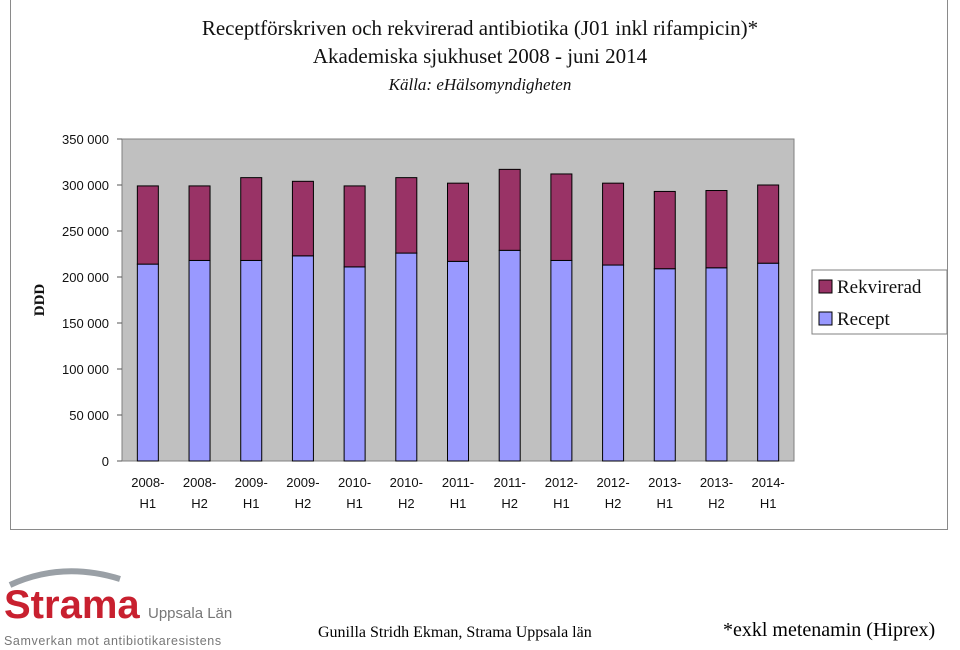  What do you see at coordinates (72, 605) in the screenshot?
I see `logo-wordmark: Strama` at bounding box center [72, 605].